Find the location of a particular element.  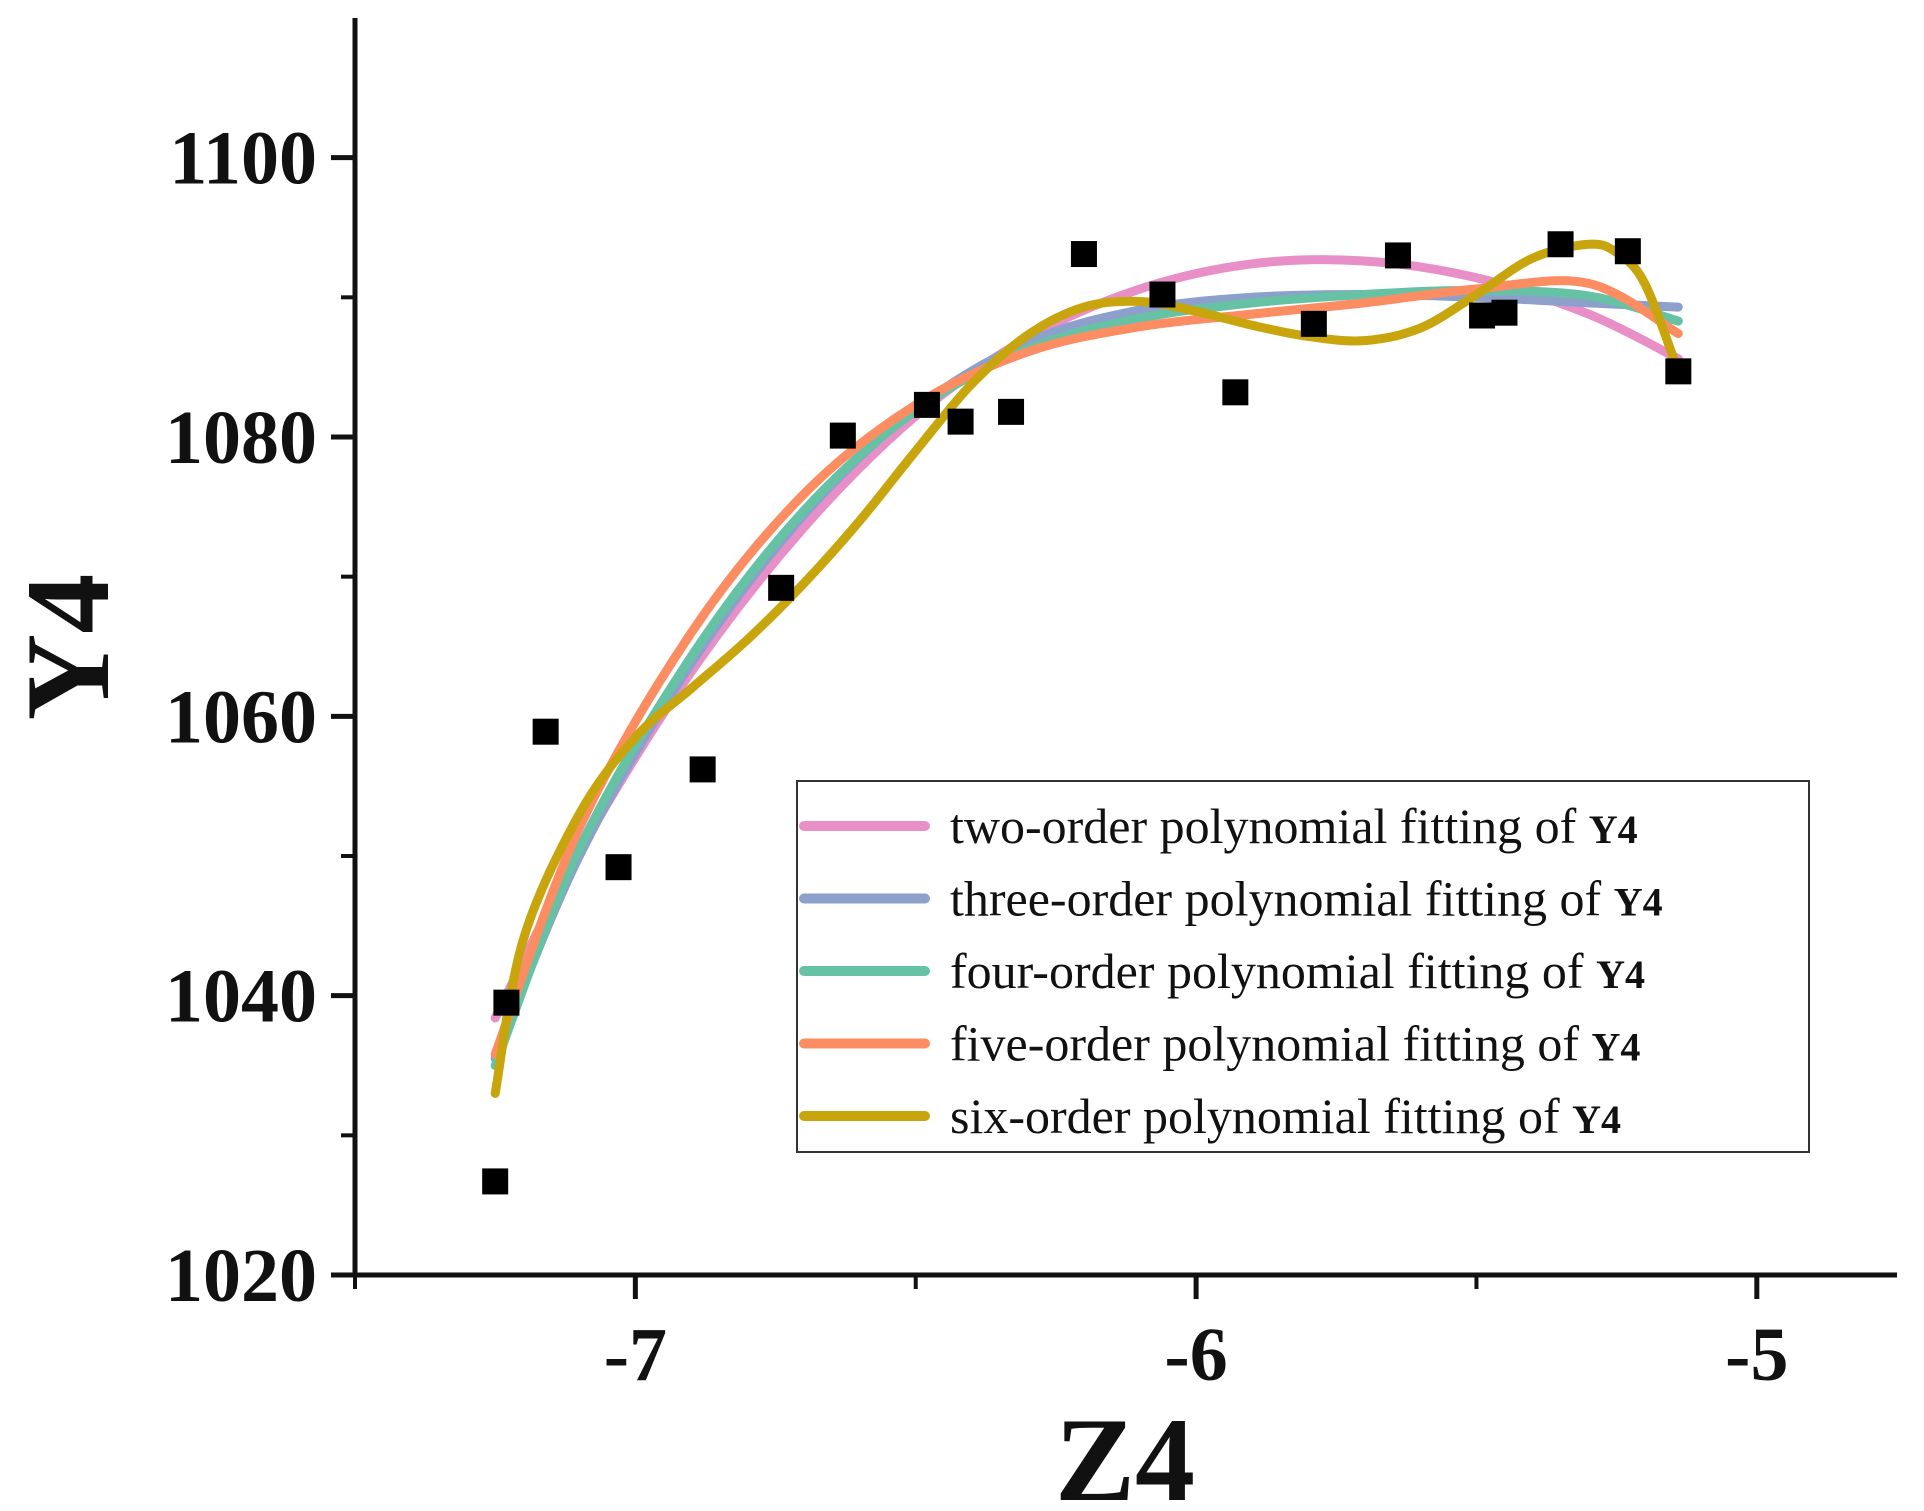

legend-entry: six-order polynomial fitting of Y4 is located at coordinates (1210, 1116).